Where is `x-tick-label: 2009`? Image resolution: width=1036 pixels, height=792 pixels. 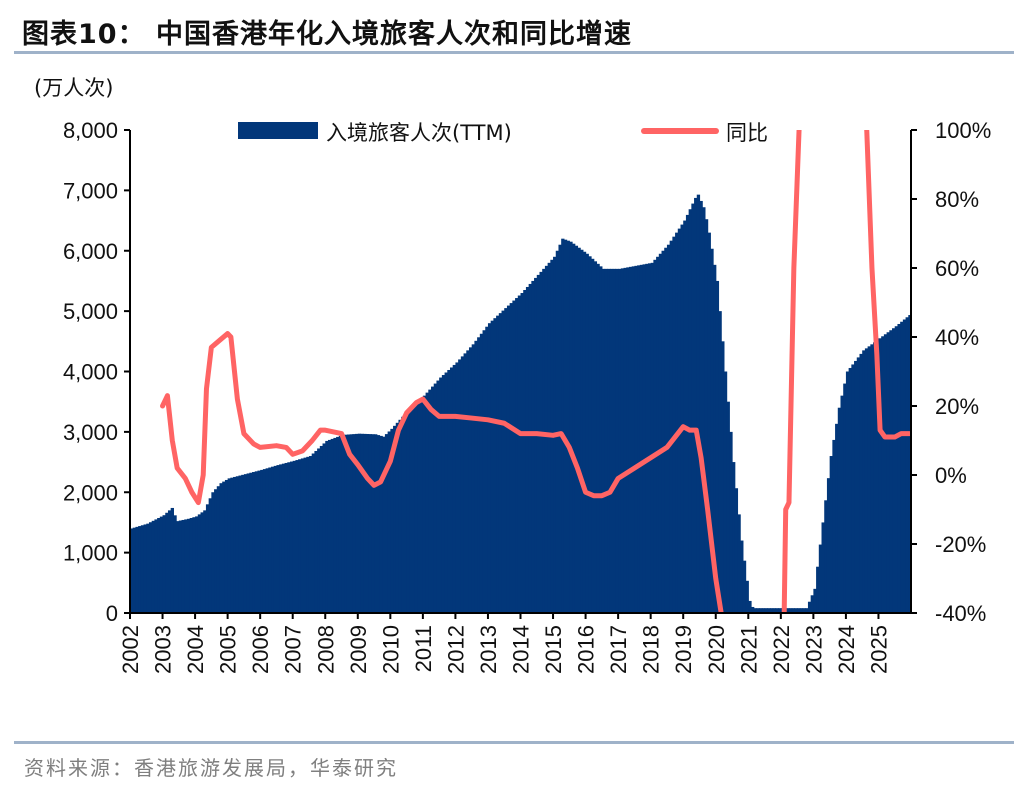 x-tick-label: 2009 is located at coordinates (358, 649).